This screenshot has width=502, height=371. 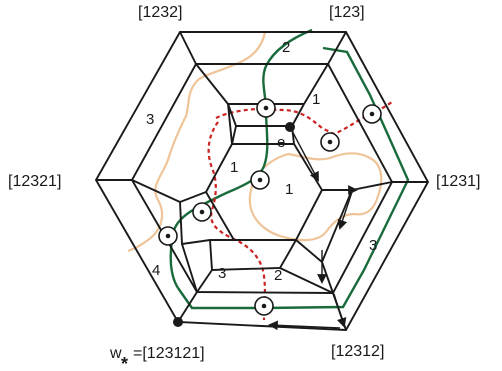 What do you see at coordinates (357, 351) in the screenshot?
I see `vertex-label-bottom-right: [12312]` at bounding box center [357, 351].